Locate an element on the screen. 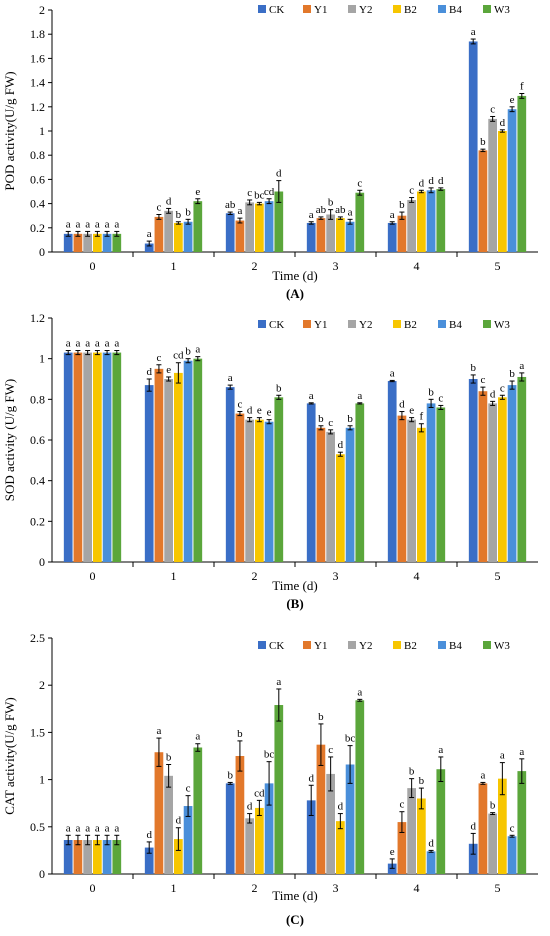 This screenshot has width=550, height=936. y-tick-label: 1.2 is located at coordinates (37, 107).